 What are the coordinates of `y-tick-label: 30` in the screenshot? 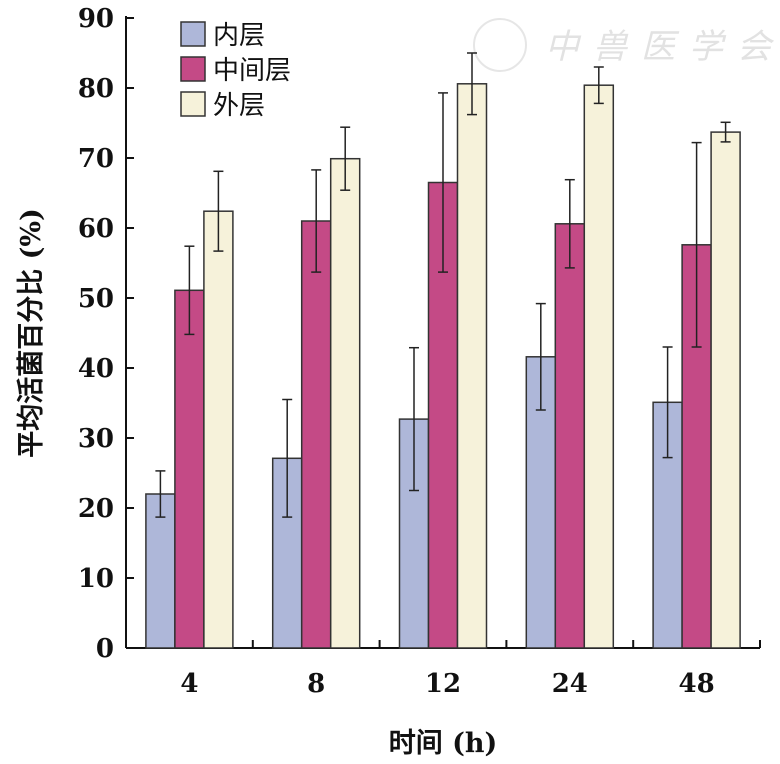 It's located at (96, 439).